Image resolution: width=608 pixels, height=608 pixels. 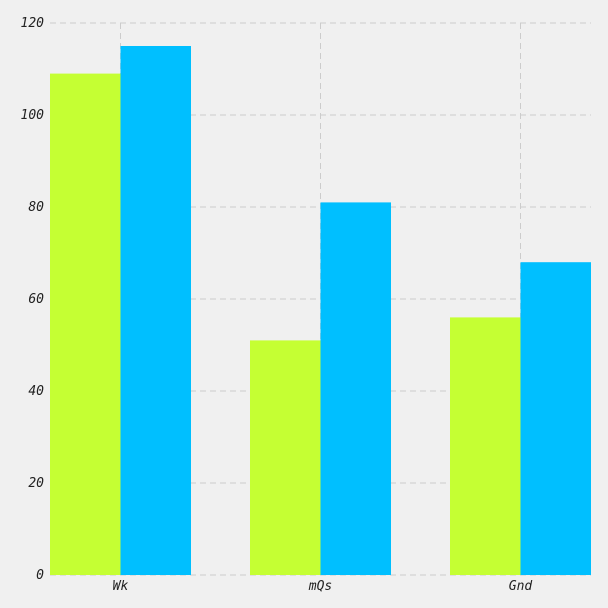 I want to click on y-tick-label: 0, so click(x=40, y=575).